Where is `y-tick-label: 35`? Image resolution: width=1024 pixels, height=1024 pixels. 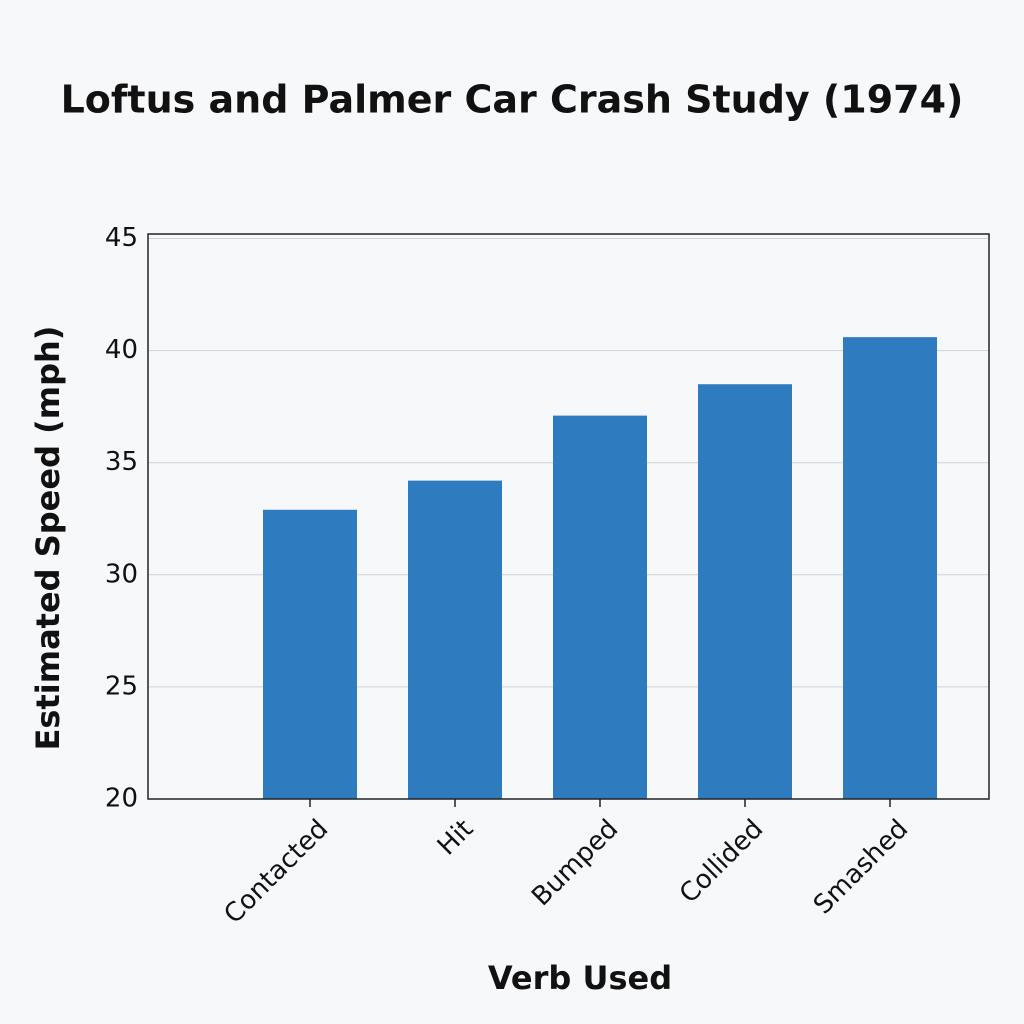
y-tick-label: 35 is located at coordinates (121, 462).